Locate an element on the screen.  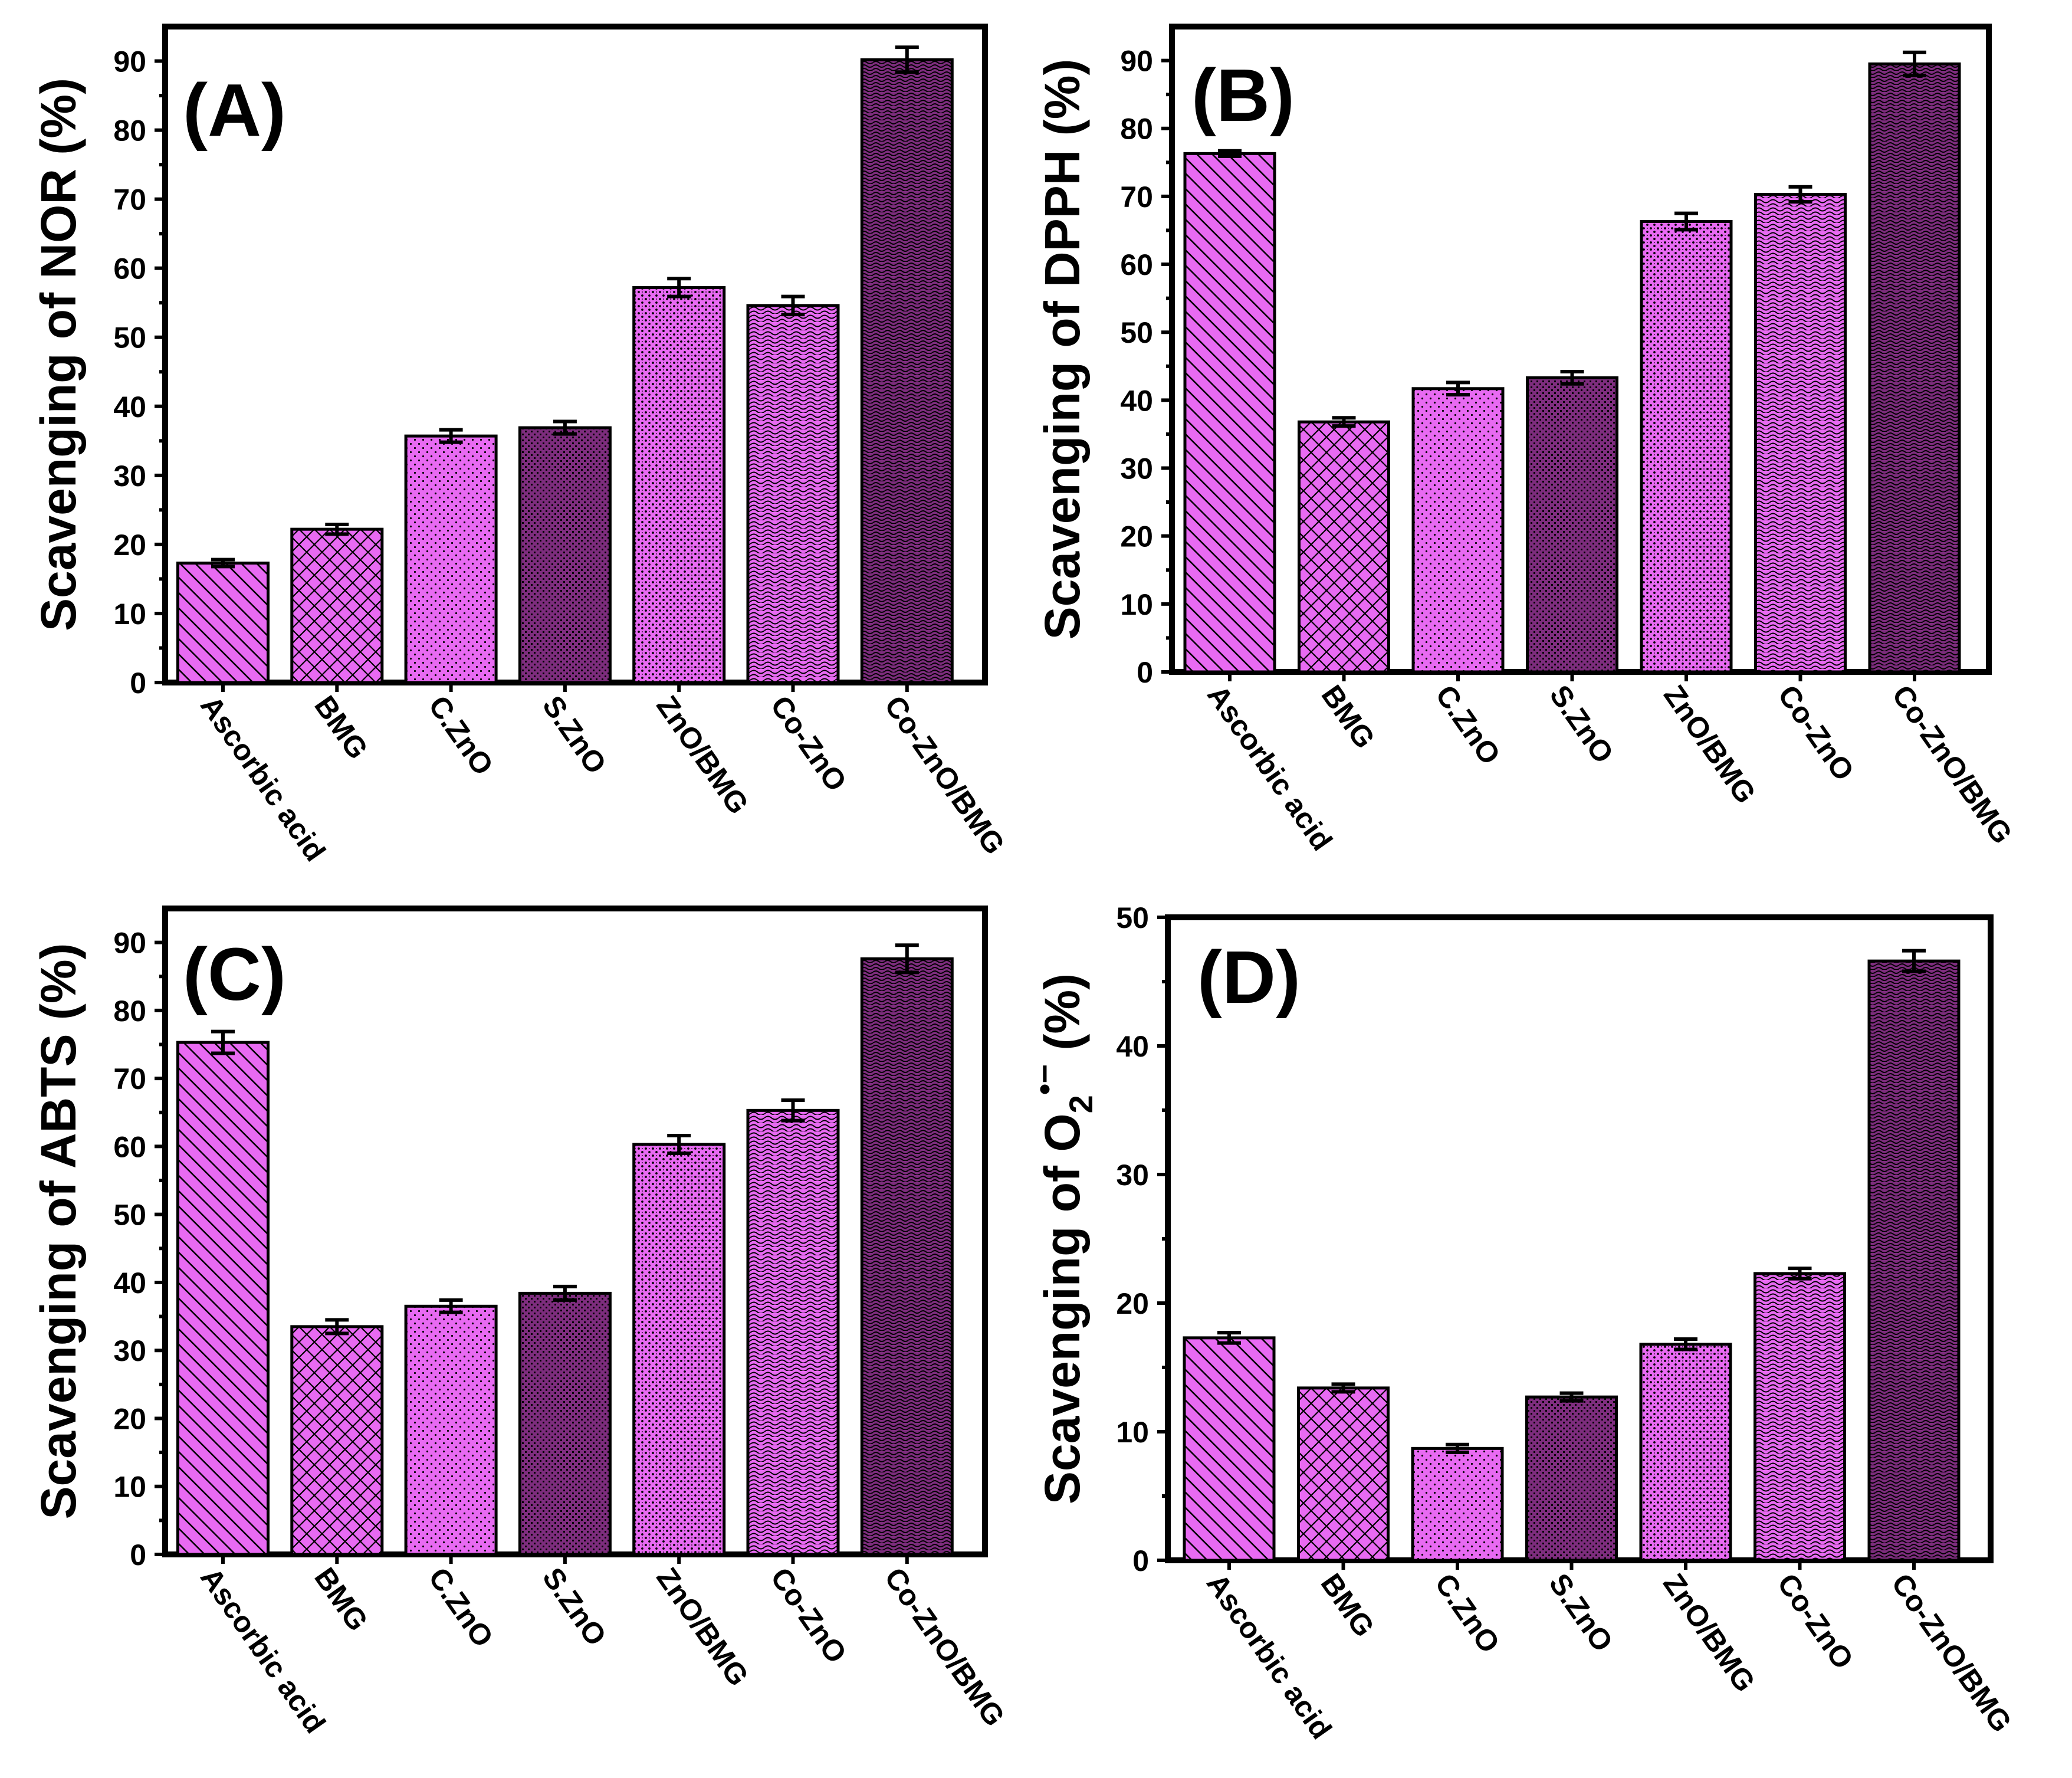
panel-b-xtick-label-ascorbic-acid: Ascorbic acid is located at coordinates (1270, 768).